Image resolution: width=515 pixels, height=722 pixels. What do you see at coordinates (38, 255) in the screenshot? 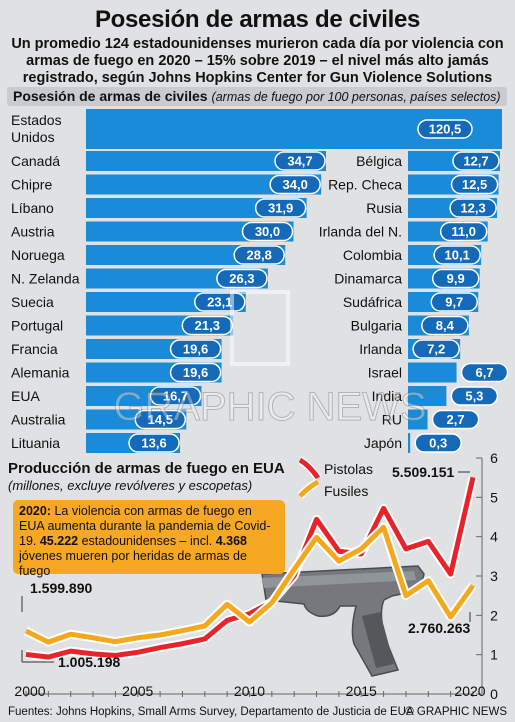
I see `bar-category-label: Noruega` at bounding box center [38, 255].